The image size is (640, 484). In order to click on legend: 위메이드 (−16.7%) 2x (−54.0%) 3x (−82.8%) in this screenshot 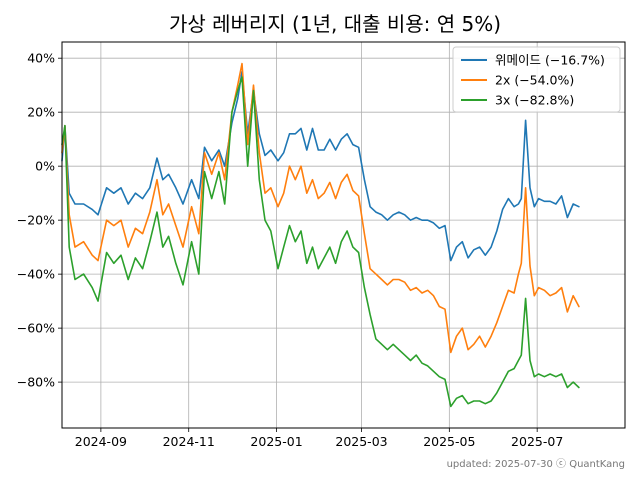, I will do `click(536, 79)`.